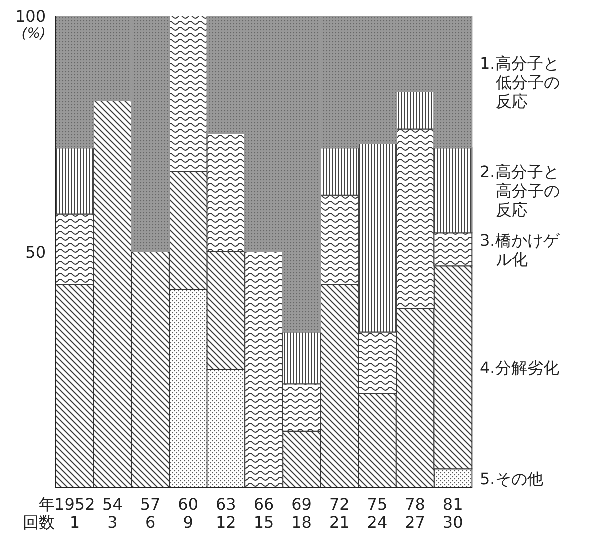 The height and width of the screenshot is (539, 596). I want to click on y-tick-label: 100, so click(30, 16).